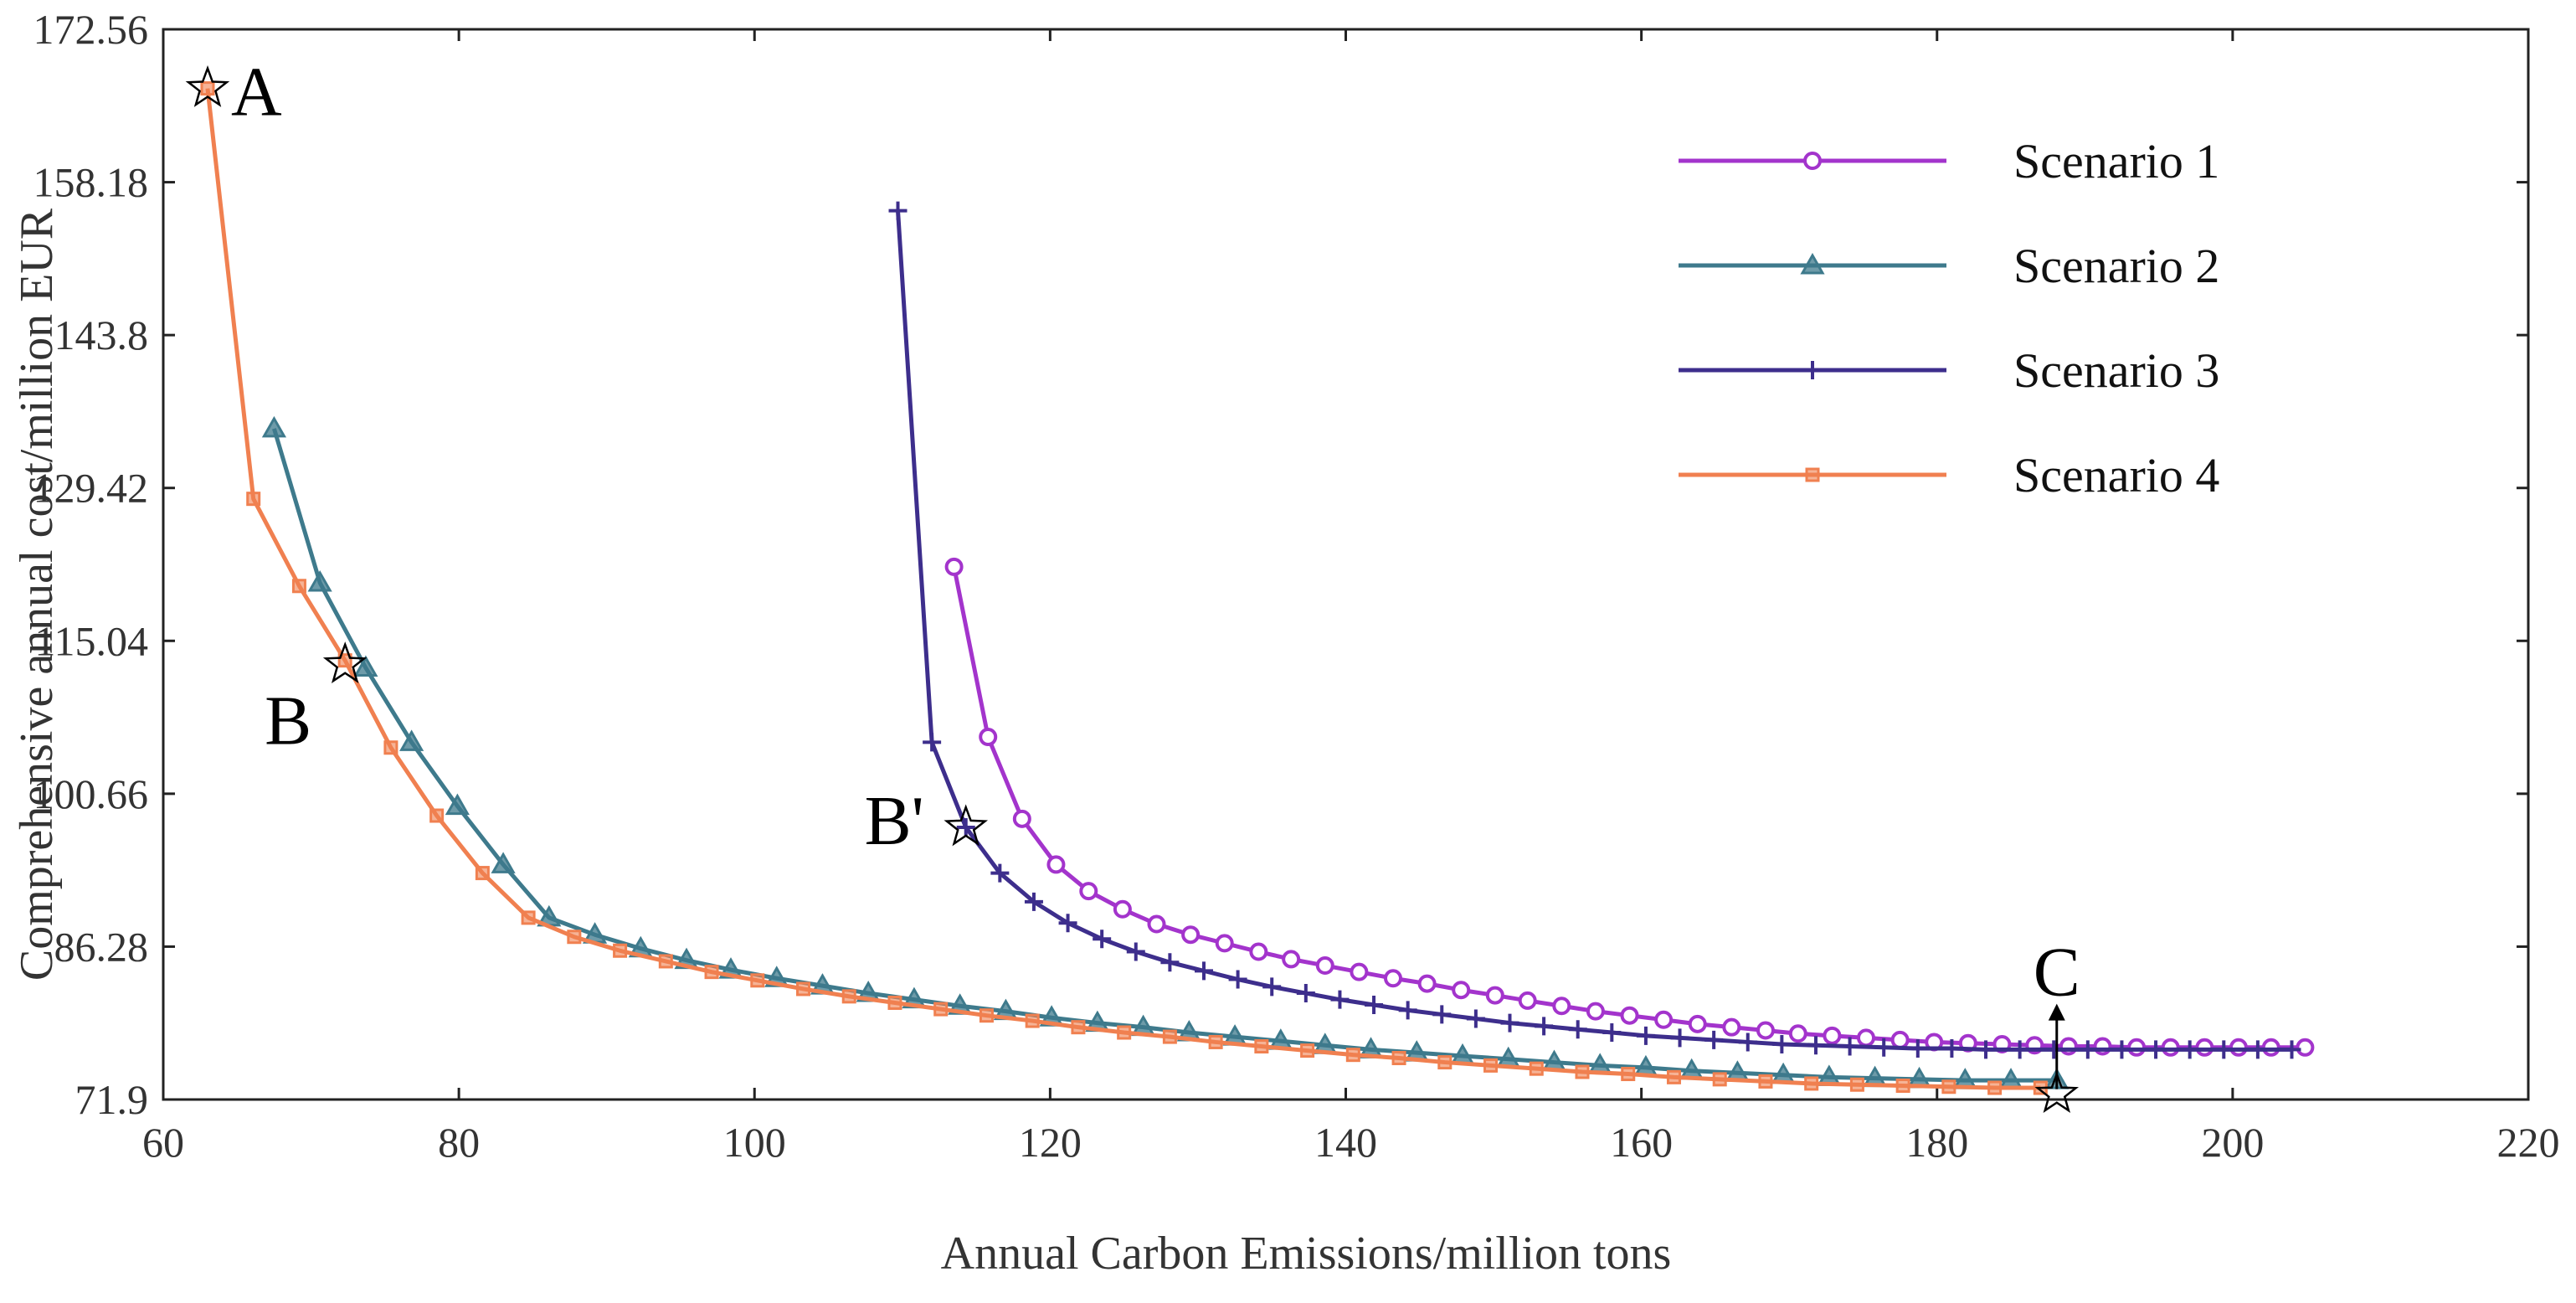  Describe the element at coordinates (163, 1142) in the screenshot. I see `x-tick-label: 60` at that location.